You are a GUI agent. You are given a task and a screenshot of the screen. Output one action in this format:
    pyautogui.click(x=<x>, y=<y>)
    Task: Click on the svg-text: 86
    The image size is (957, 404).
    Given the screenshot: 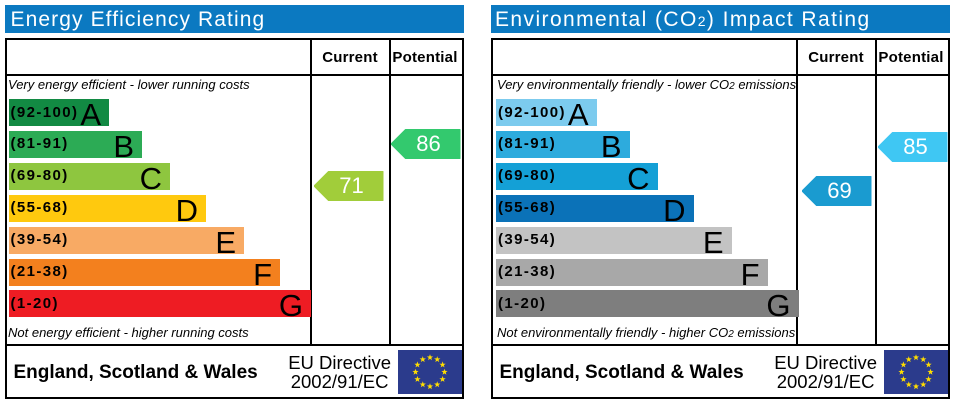 What is the action you would take?
    pyautogui.click(x=428, y=143)
    